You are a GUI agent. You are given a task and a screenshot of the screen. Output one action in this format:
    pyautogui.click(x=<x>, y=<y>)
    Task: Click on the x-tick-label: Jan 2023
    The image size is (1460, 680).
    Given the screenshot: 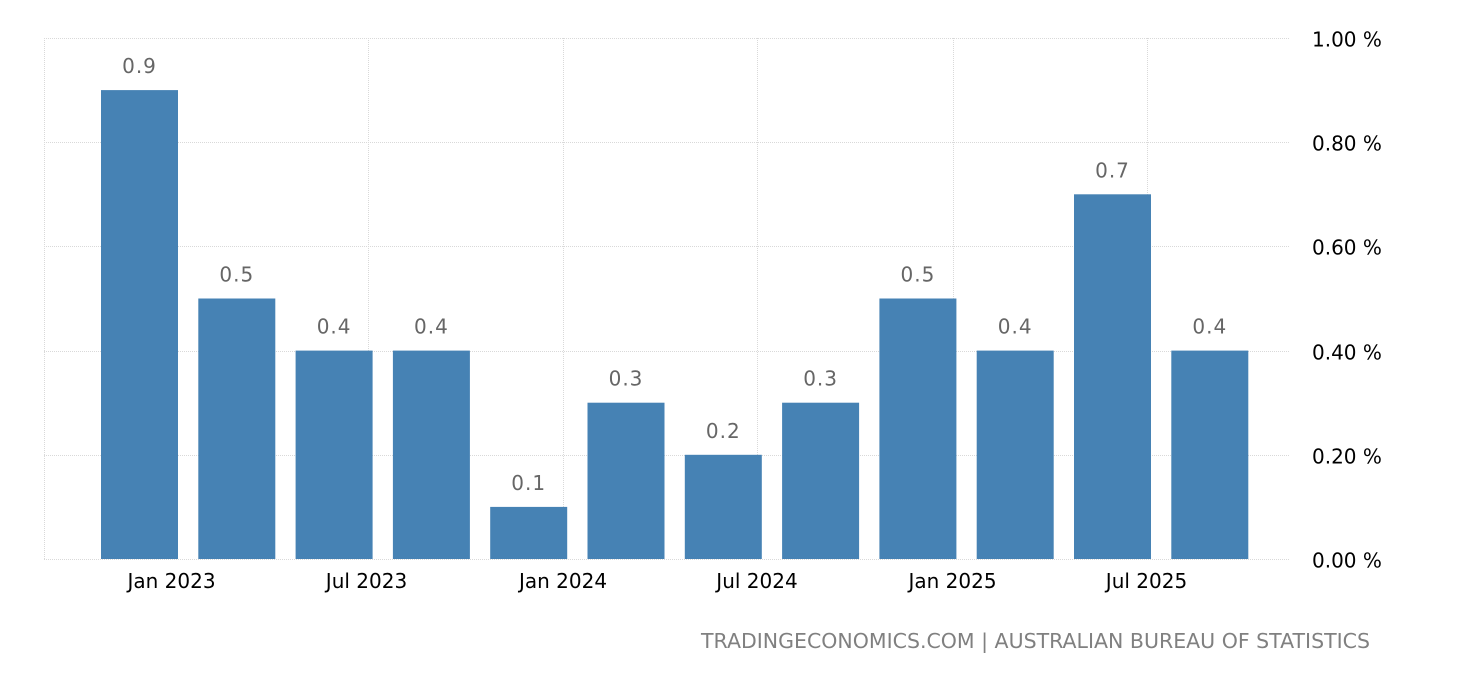 What is the action you would take?
    pyautogui.click(x=170, y=581)
    